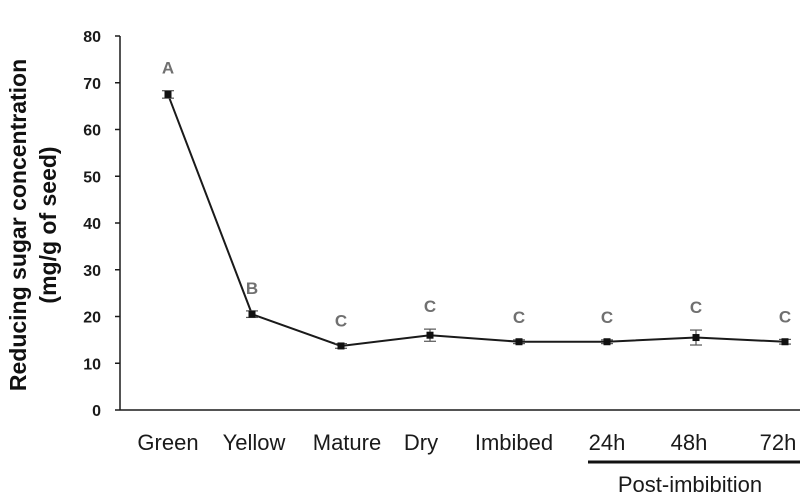  What do you see at coordinates (18, 225) in the screenshot?
I see `y-axis-title-line1: Reducing sugar concentration` at bounding box center [18, 225].